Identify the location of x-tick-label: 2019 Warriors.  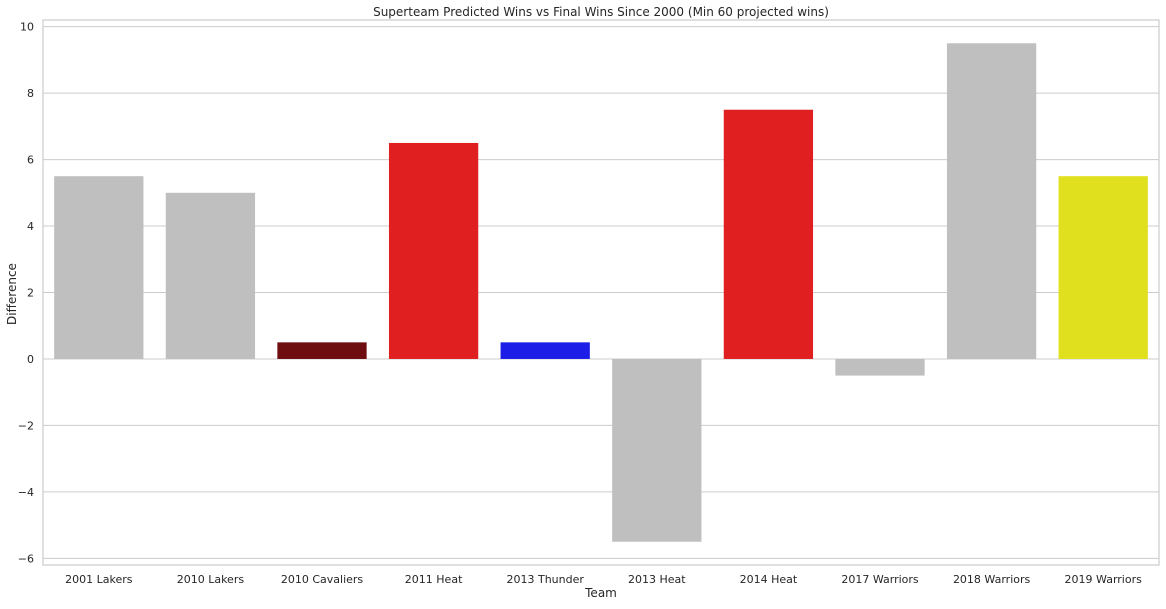
(1104, 579).